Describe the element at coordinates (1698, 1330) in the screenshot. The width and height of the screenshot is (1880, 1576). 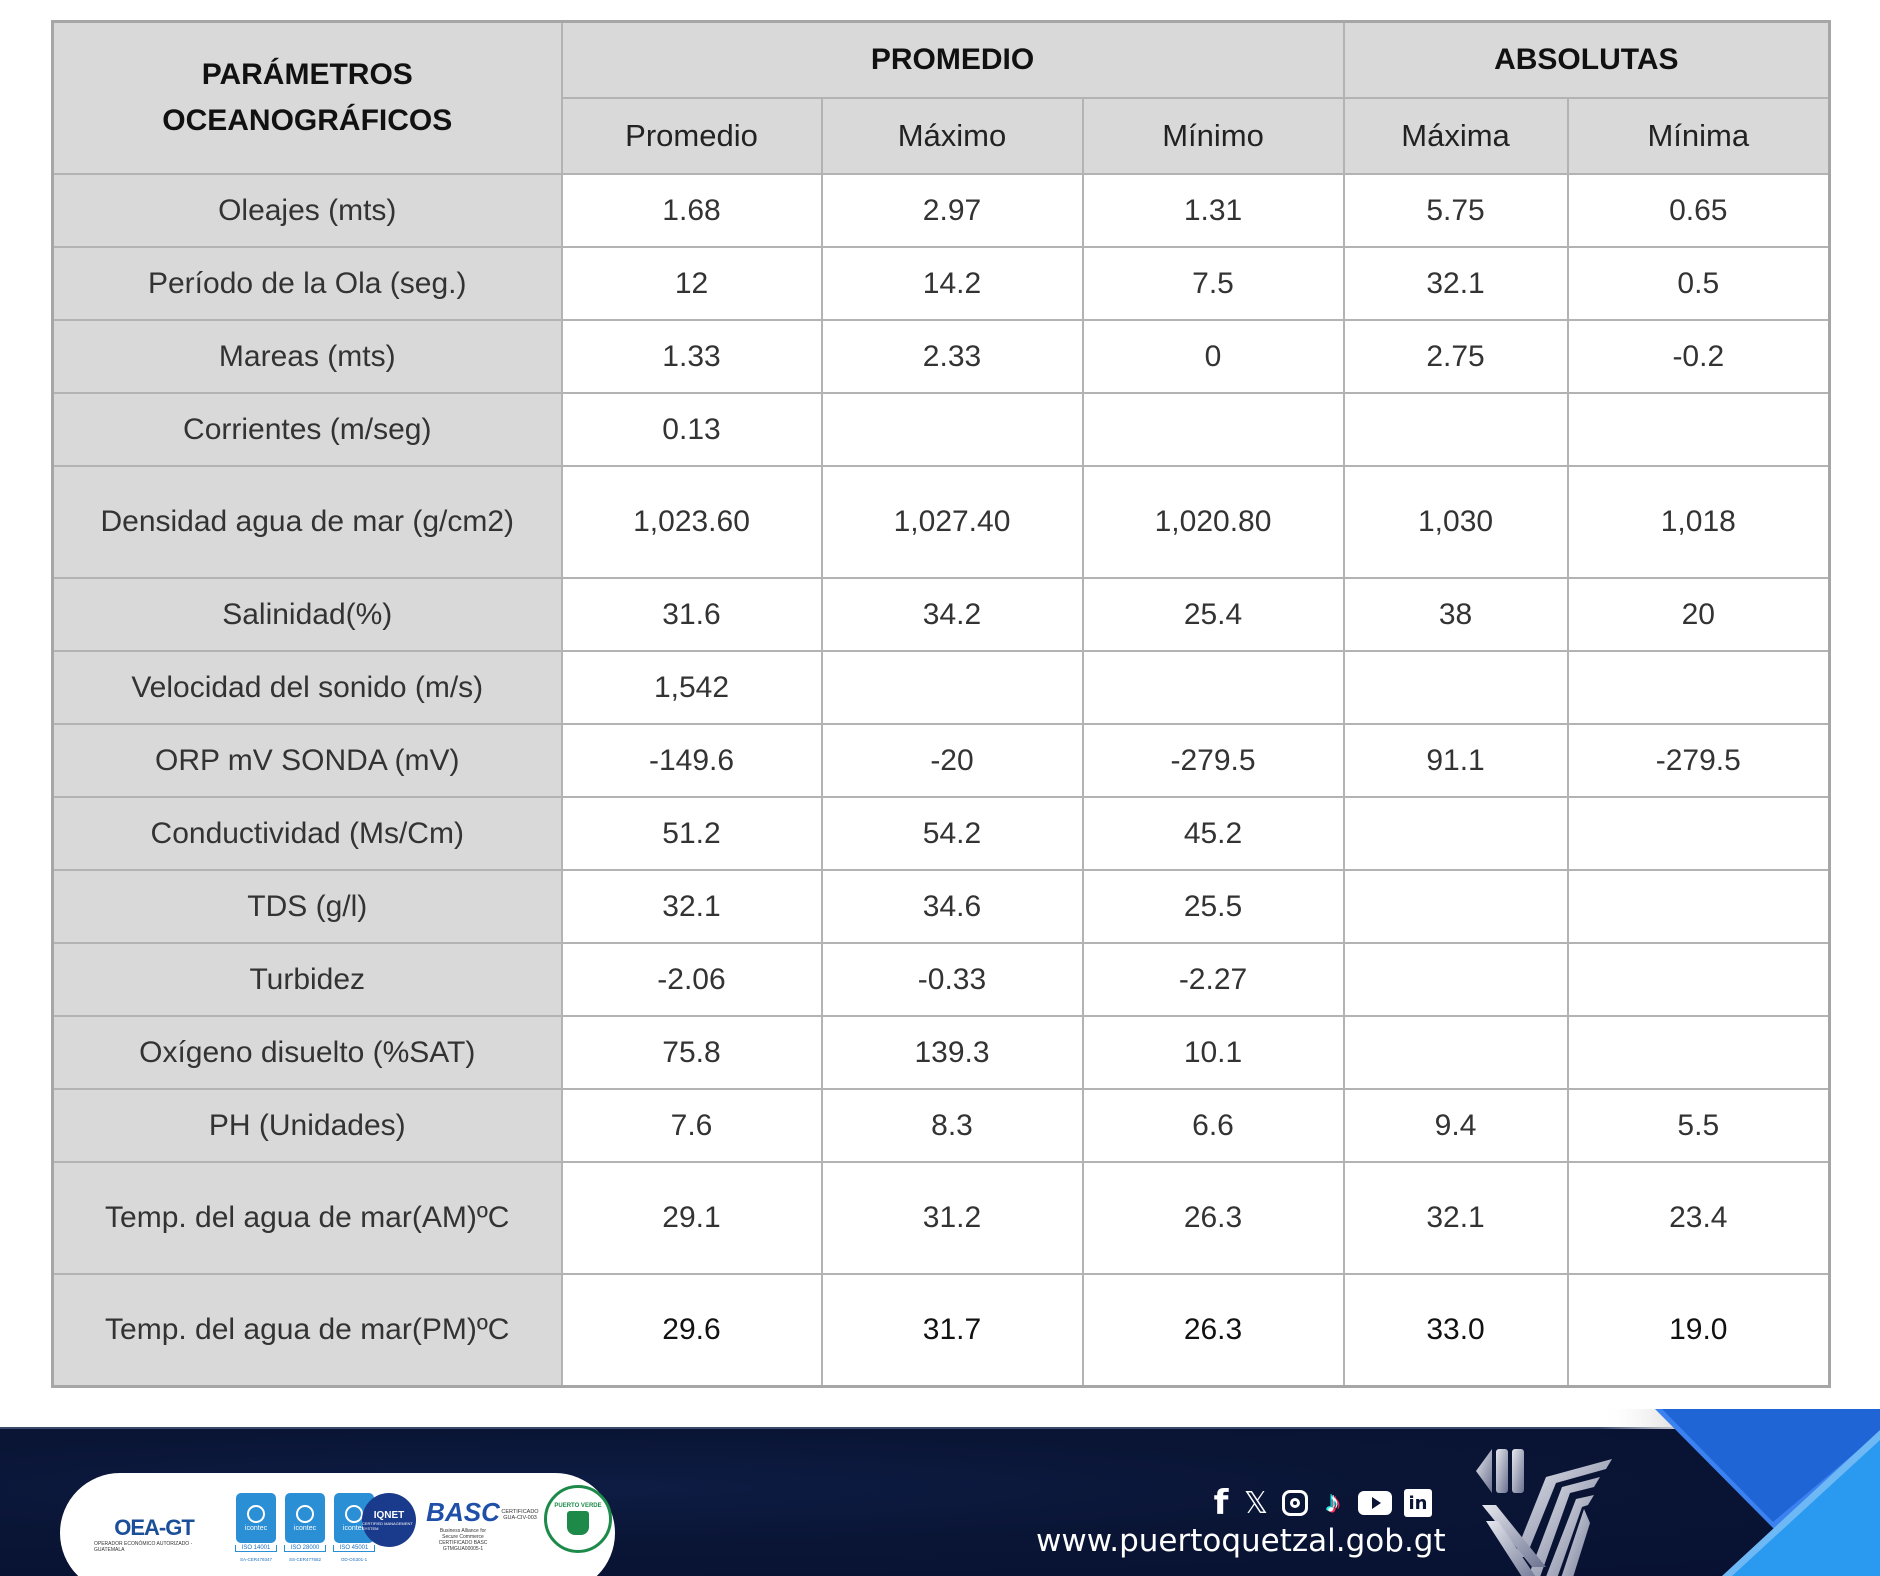
I see `value-cell-minima-absoluta: 19.0` at that location.